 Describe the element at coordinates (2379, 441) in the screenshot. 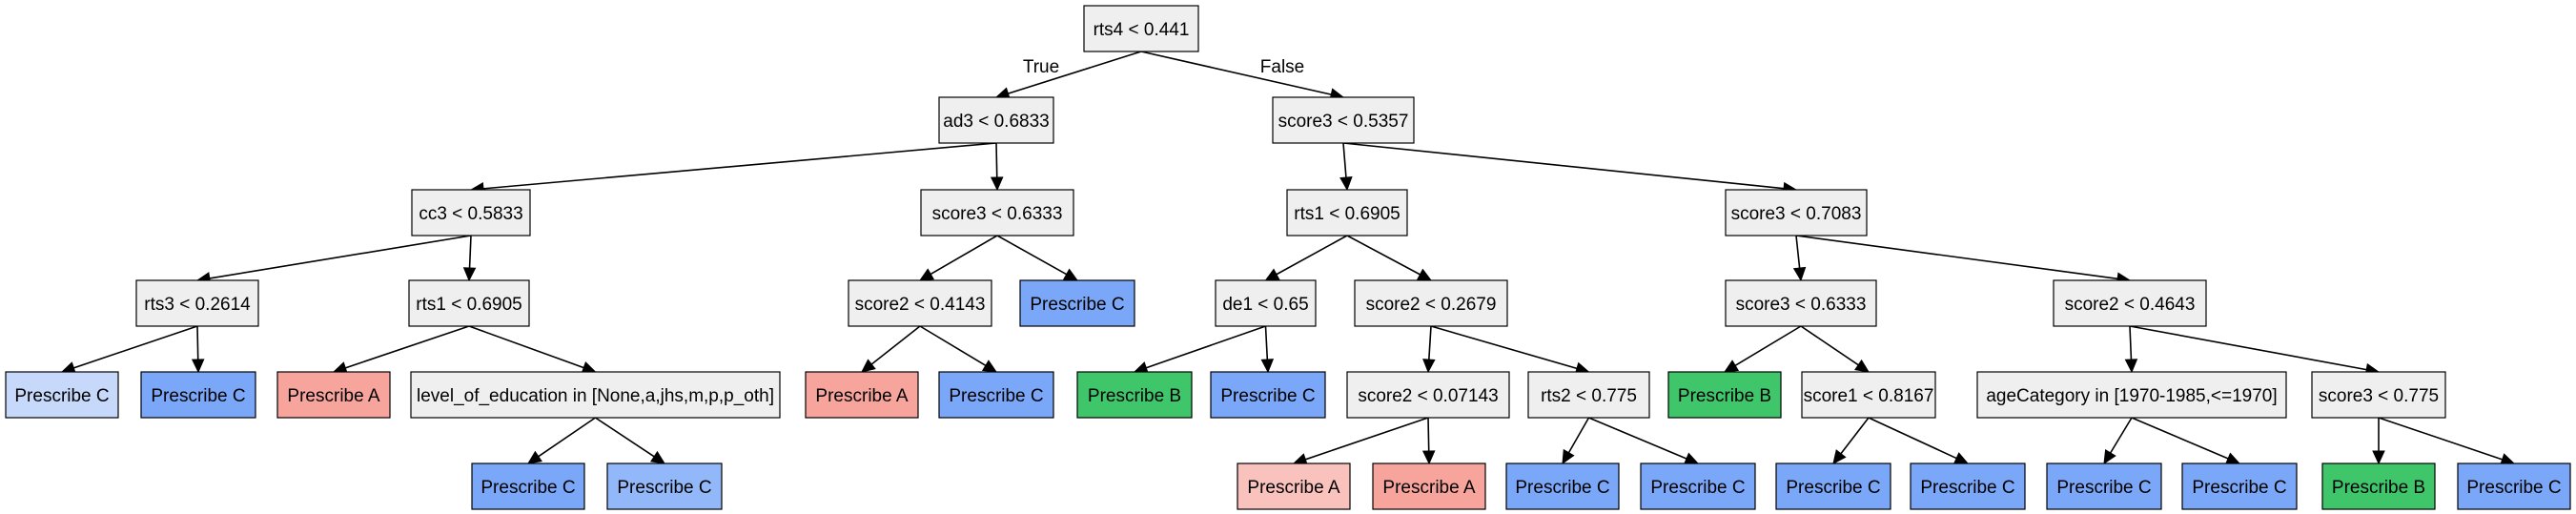

I see `edge-n28-n39` at that location.